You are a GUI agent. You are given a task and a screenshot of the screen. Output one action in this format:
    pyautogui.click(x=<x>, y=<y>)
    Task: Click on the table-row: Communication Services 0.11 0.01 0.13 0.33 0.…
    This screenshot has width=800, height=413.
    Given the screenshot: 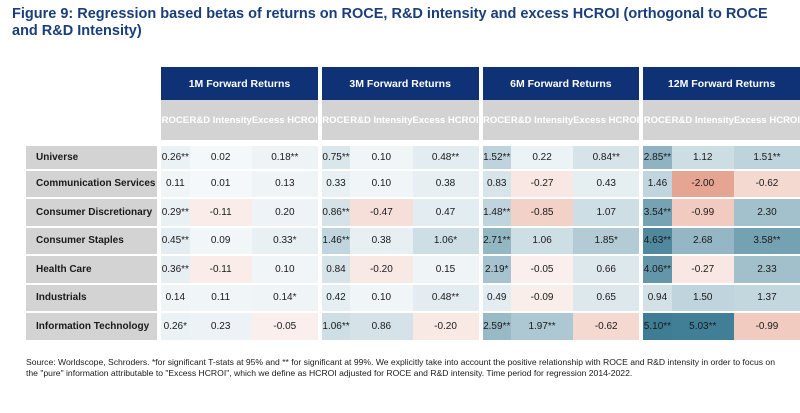 What is the action you would take?
    pyautogui.click(x=413, y=182)
    